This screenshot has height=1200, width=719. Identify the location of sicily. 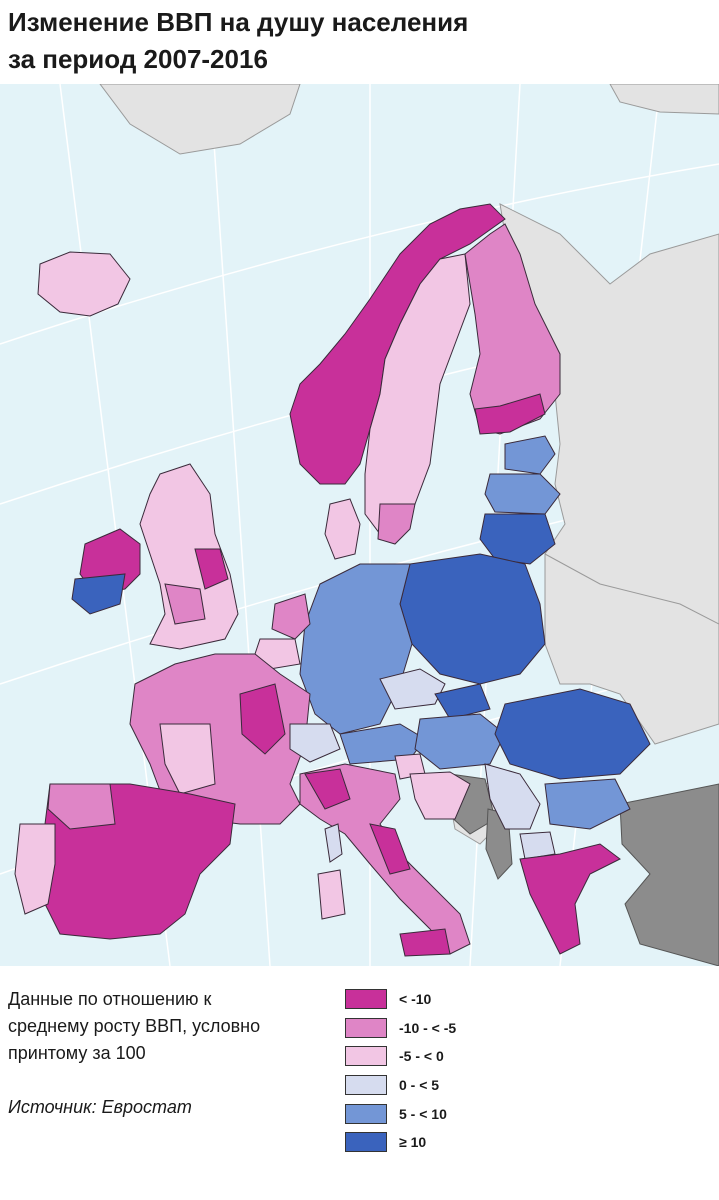
(425, 942).